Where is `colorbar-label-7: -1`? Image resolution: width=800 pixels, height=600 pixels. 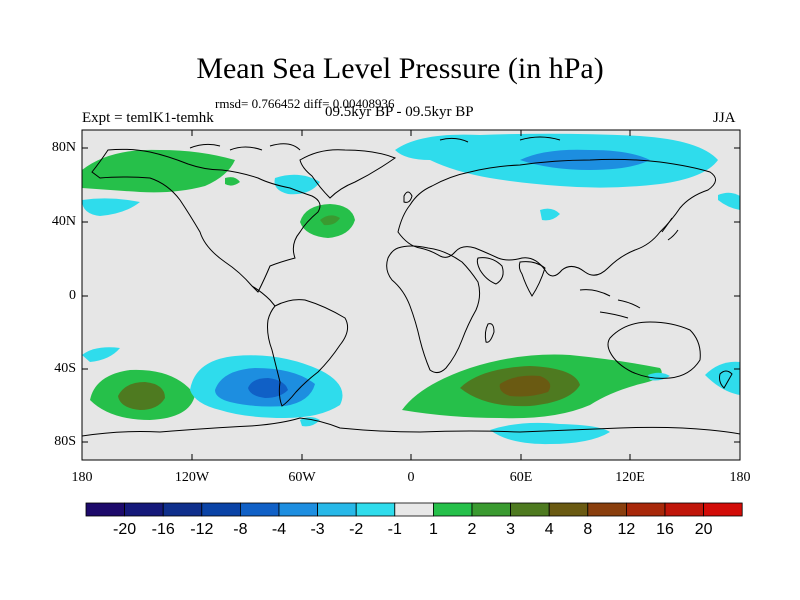 colorbar-label-7: -1 is located at coordinates (394, 529).